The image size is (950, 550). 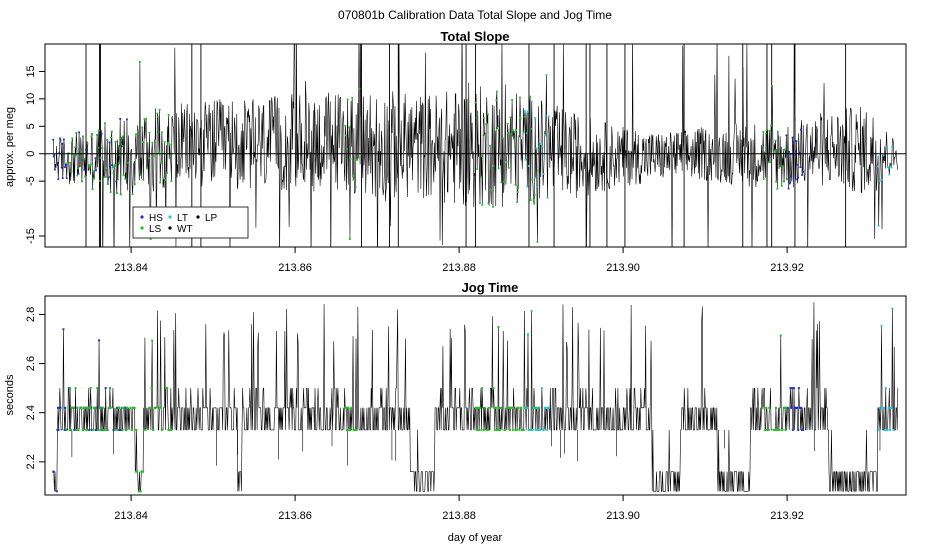 What do you see at coordinates (190, 222) in the screenshot?
I see `legend: HS LS LT WT LP` at bounding box center [190, 222].